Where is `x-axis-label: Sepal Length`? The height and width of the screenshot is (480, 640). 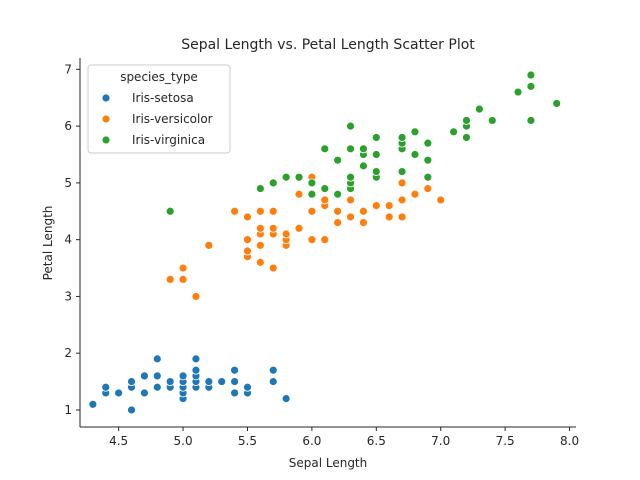
x-axis-label: Sepal Length is located at coordinates (328, 463).